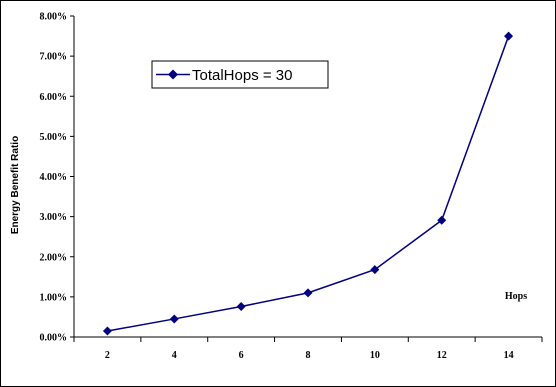  Describe the element at coordinates (509, 355) in the screenshot. I see `x-tick-label: 14` at that location.